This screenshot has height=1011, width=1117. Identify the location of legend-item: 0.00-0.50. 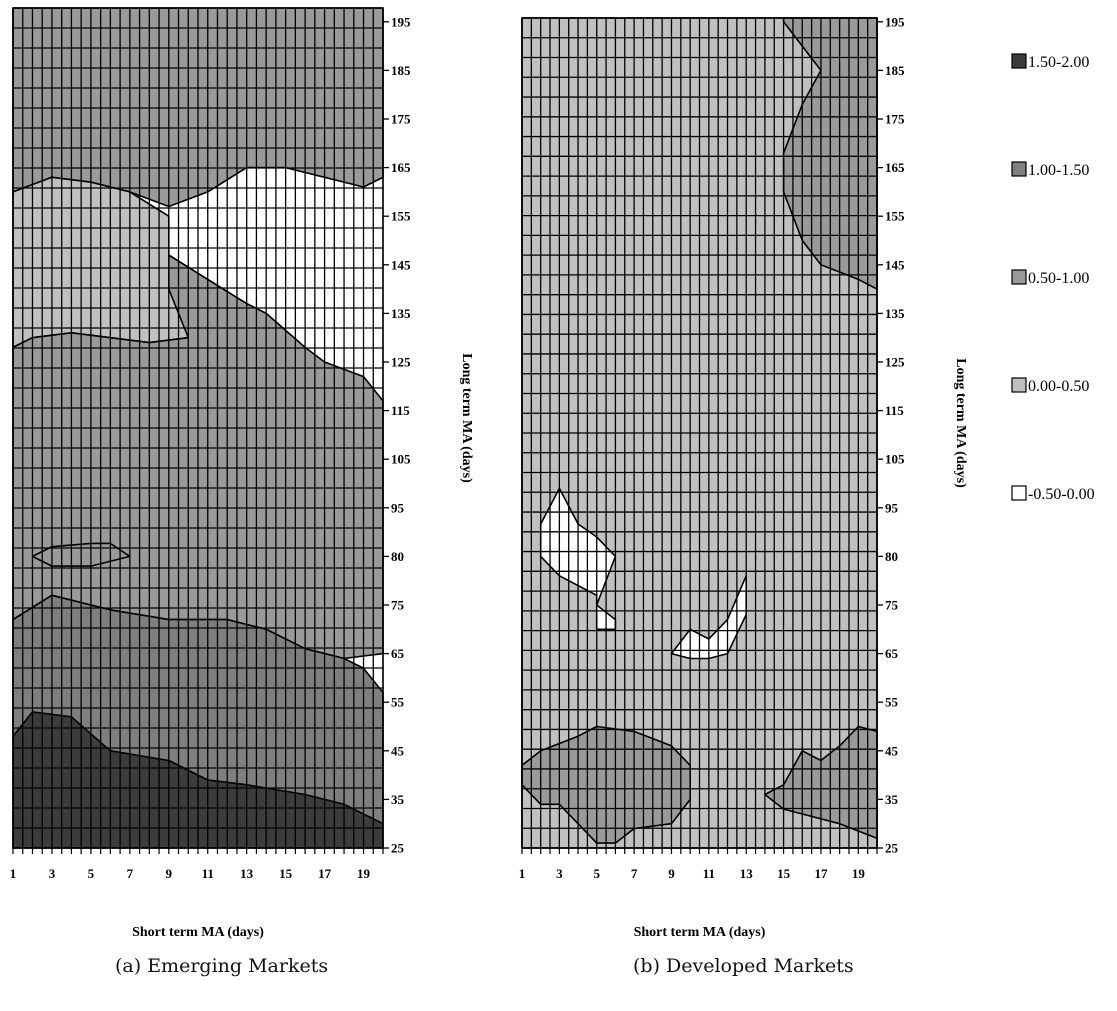
(1050, 386).